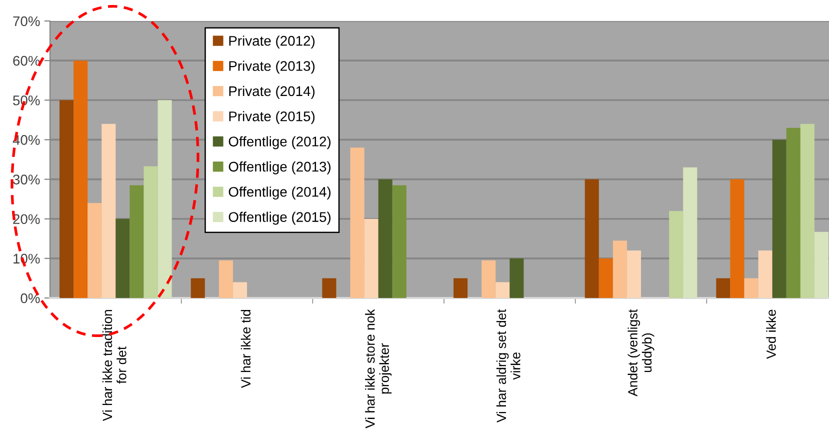 This screenshot has width=829, height=437. I want to click on y-tick-label: 60%, so click(26, 61).